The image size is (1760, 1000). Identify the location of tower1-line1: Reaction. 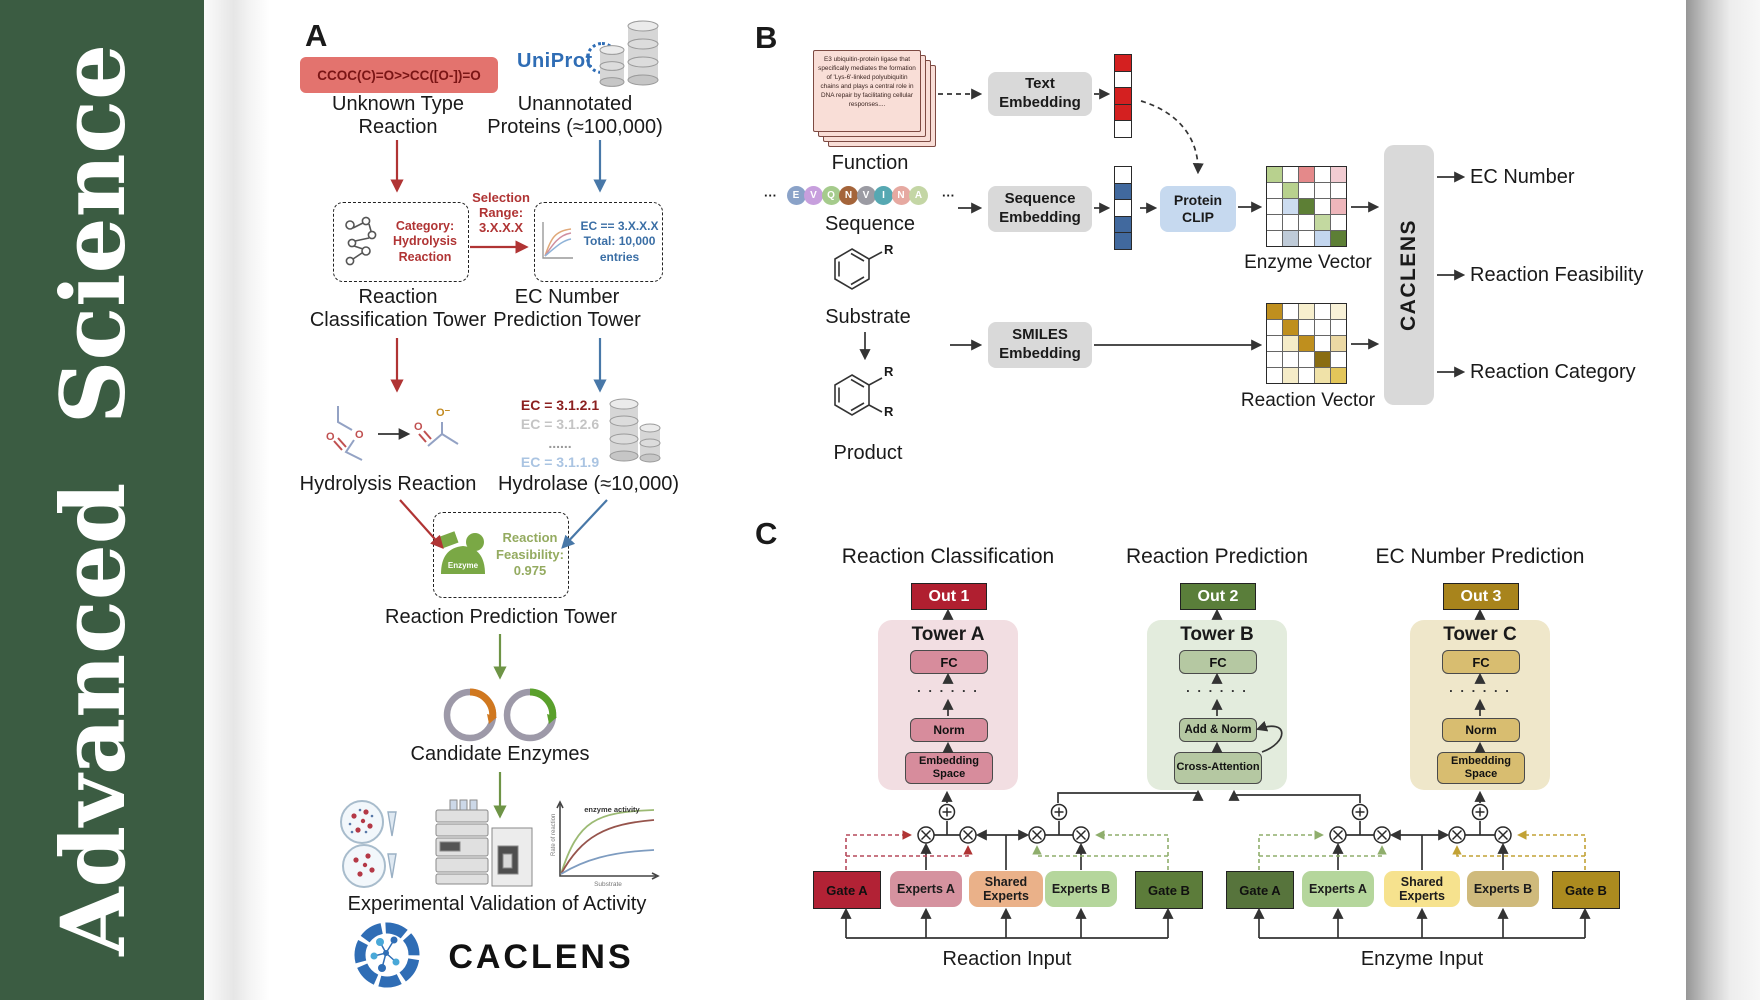
(398, 297).